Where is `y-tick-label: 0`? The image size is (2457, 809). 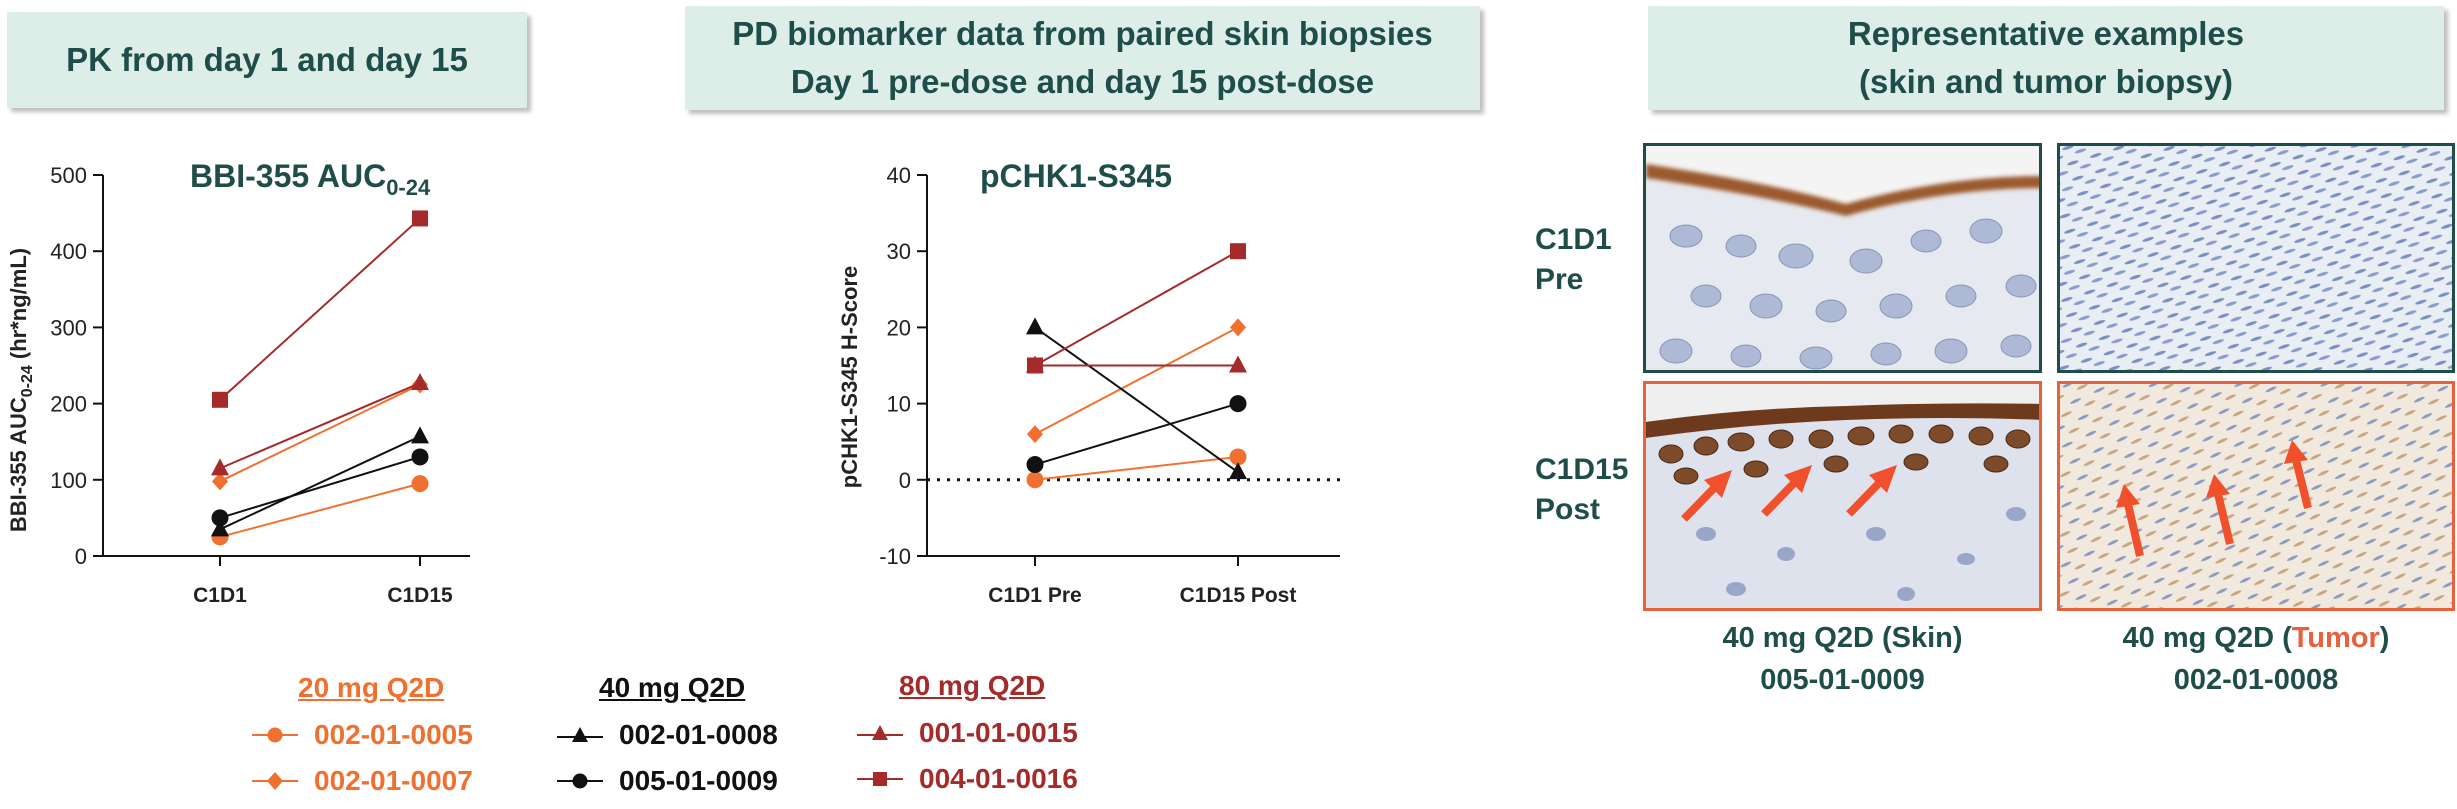 y-tick-label: 0 is located at coordinates (81, 556).